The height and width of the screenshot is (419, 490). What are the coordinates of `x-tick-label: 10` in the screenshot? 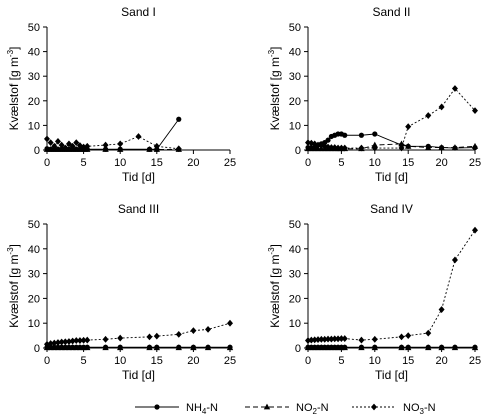 It's located at (375, 361).